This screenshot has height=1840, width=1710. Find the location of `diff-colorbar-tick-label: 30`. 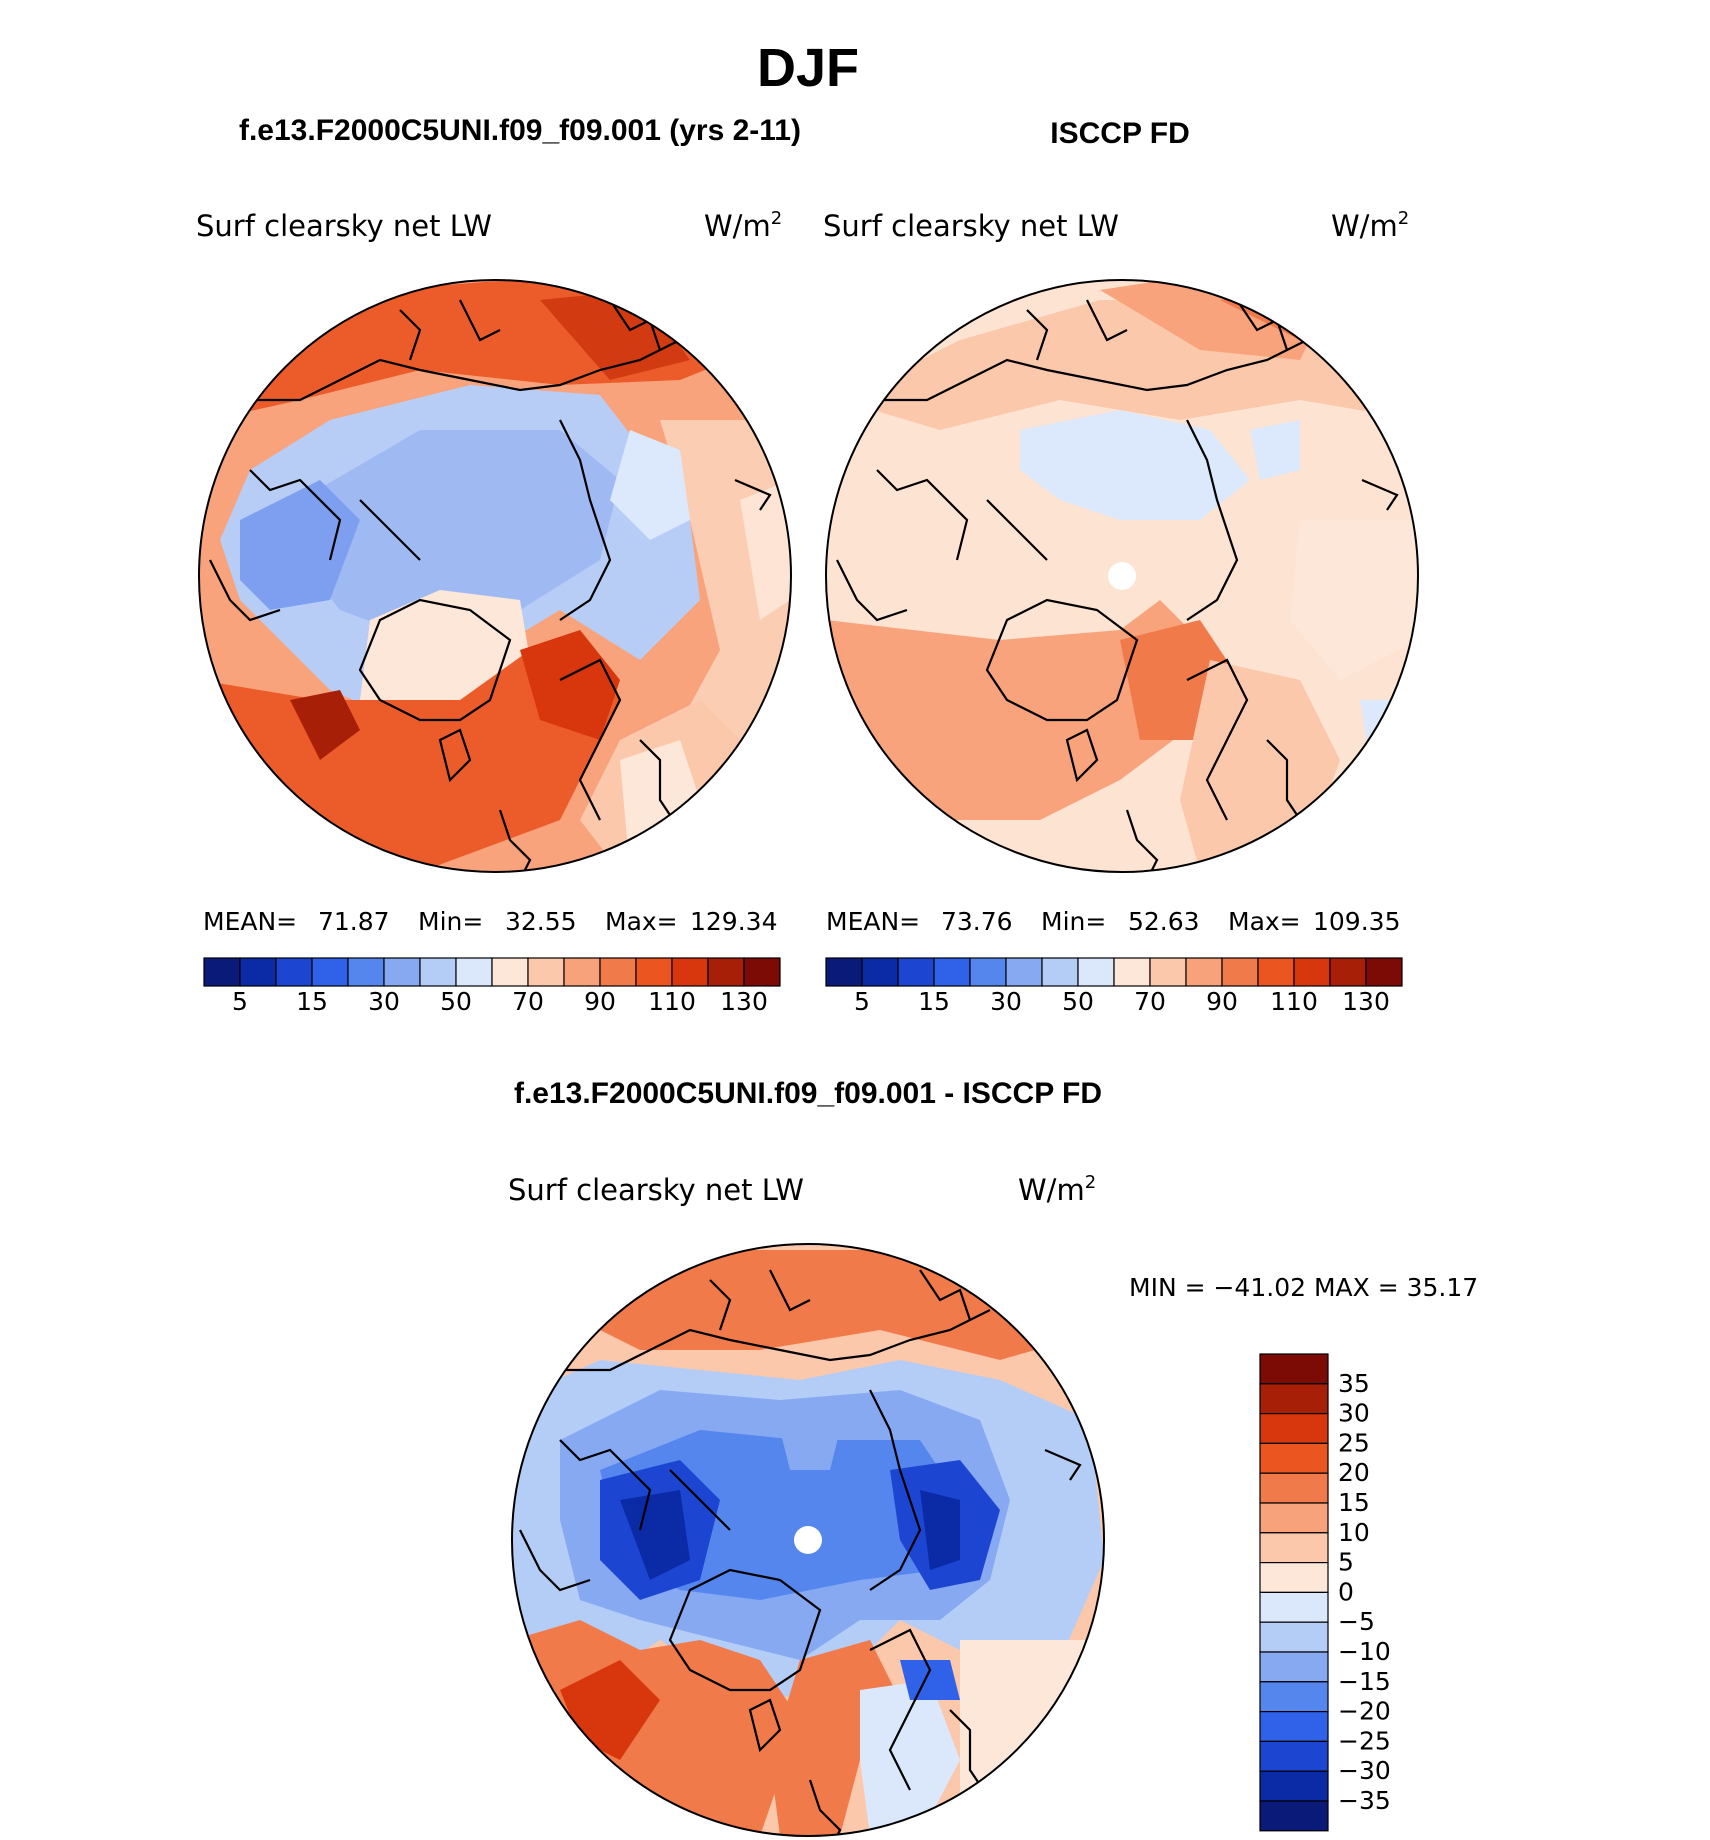

diff-colorbar-tick-label: 30 is located at coordinates (1354, 1413).